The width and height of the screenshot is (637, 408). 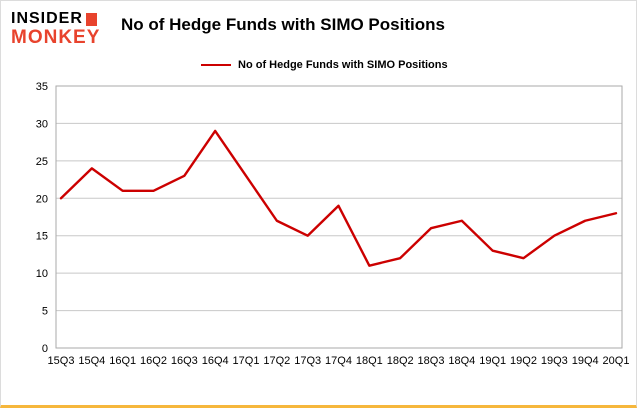 I want to click on x-axis-tick-label: 16Q4, so click(x=215, y=361).